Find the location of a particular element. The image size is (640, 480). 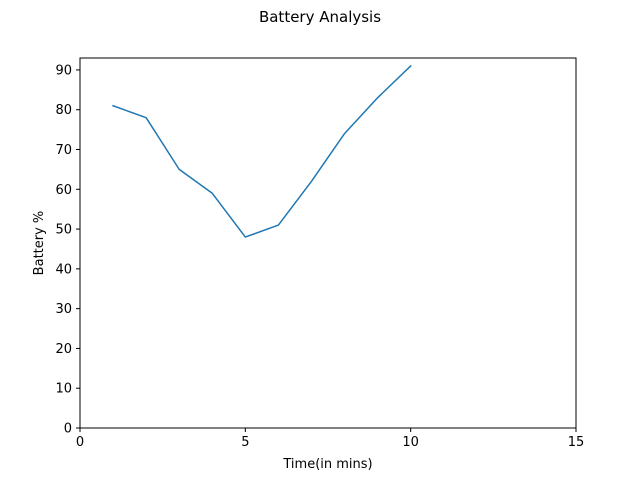

x-axis-ticks: 0 5 10 15 is located at coordinates (330, 439).